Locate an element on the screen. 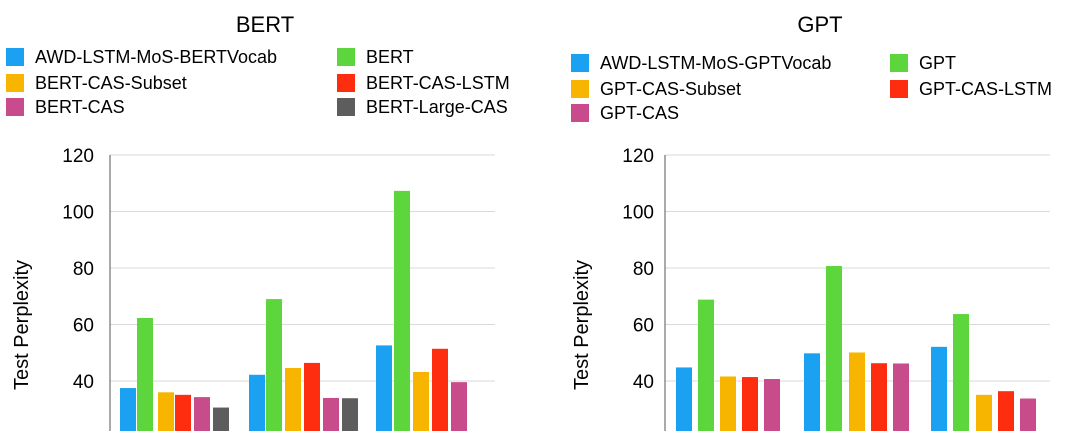 This screenshot has height=431, width=1080. legend-item: BERT-Large-CAS is located at coordinates (422, 107).